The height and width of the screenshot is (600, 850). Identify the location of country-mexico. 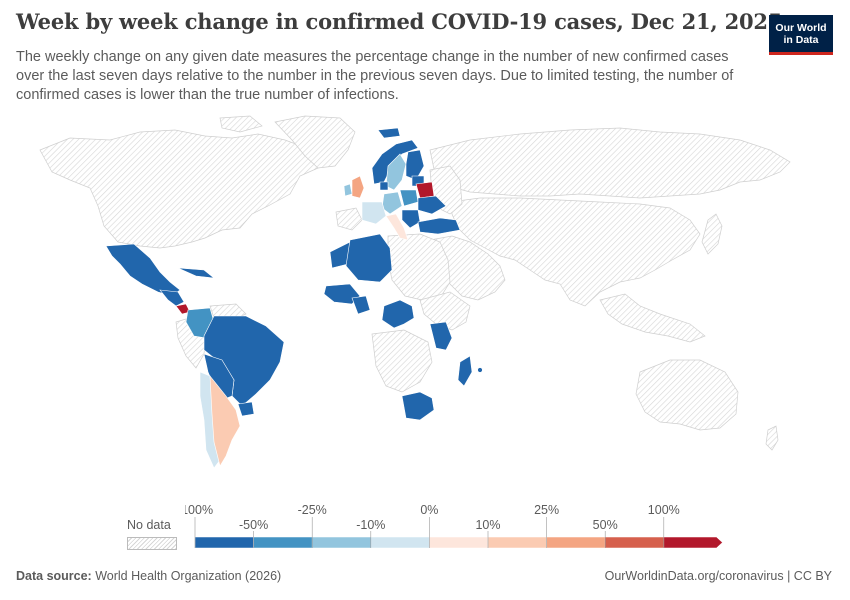
(143, 270).